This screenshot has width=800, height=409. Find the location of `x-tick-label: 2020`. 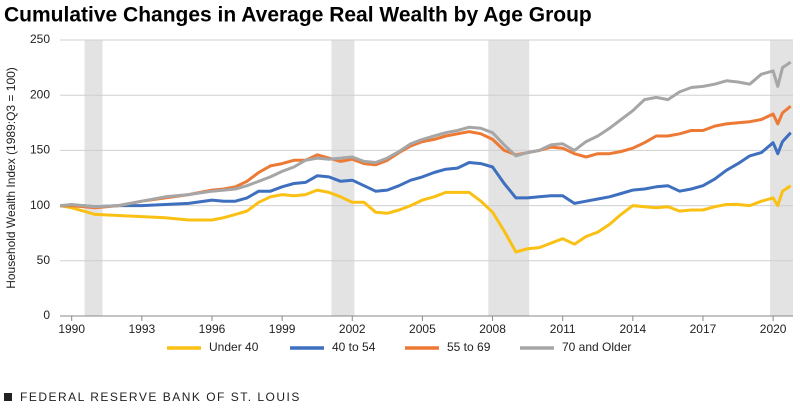

x-tick-label: 2020 is located at coordinates (773, 329).